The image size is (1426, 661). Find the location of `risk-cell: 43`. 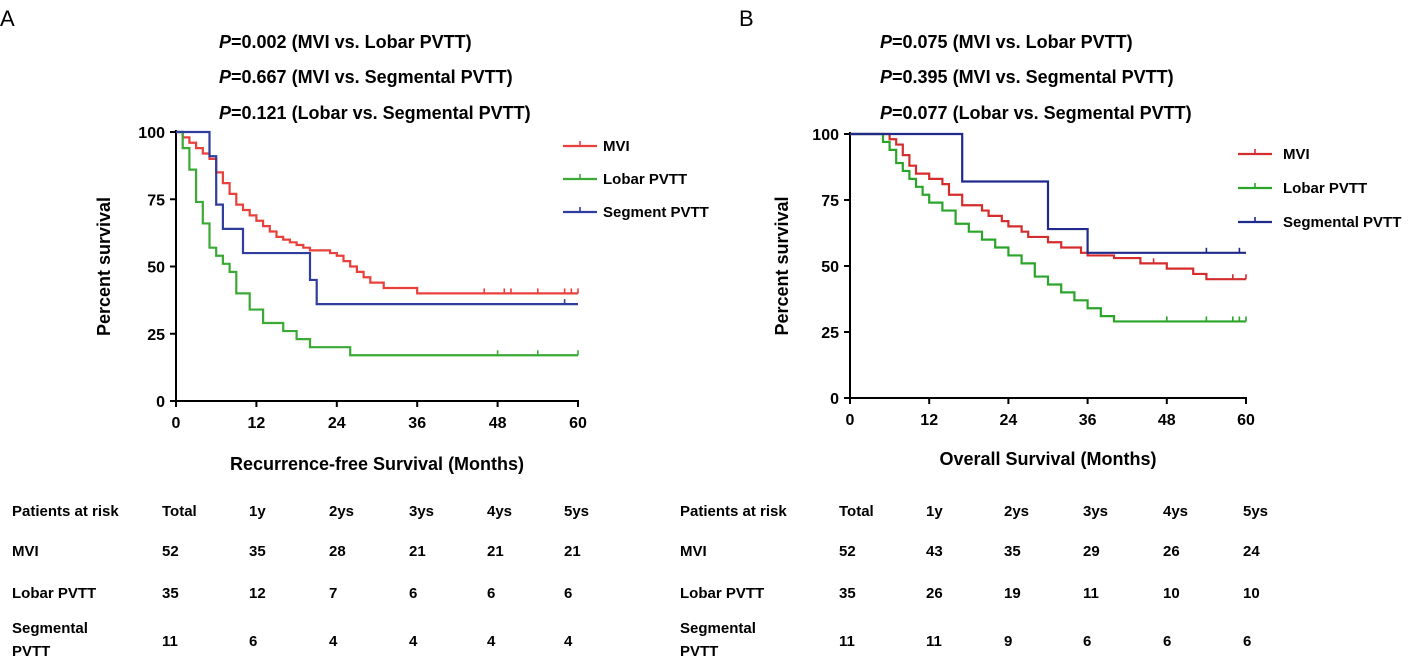

risk-cell: 43 is located at coordinates (934, 551).